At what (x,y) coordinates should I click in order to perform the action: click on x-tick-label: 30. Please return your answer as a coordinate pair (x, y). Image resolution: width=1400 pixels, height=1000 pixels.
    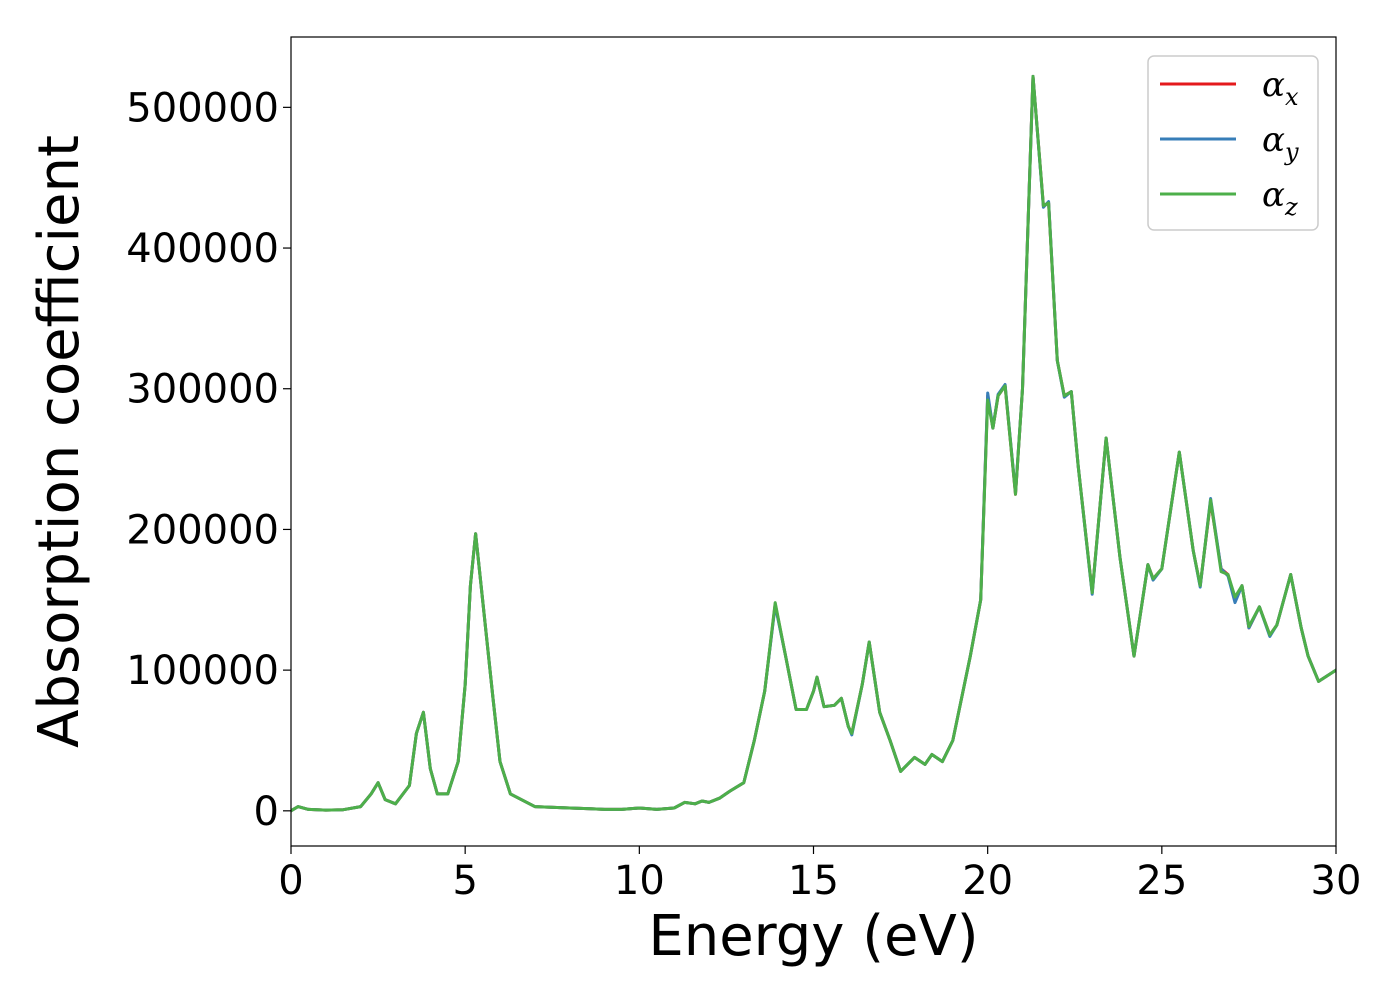
    Looking at the image, I should click on (1336, 881).